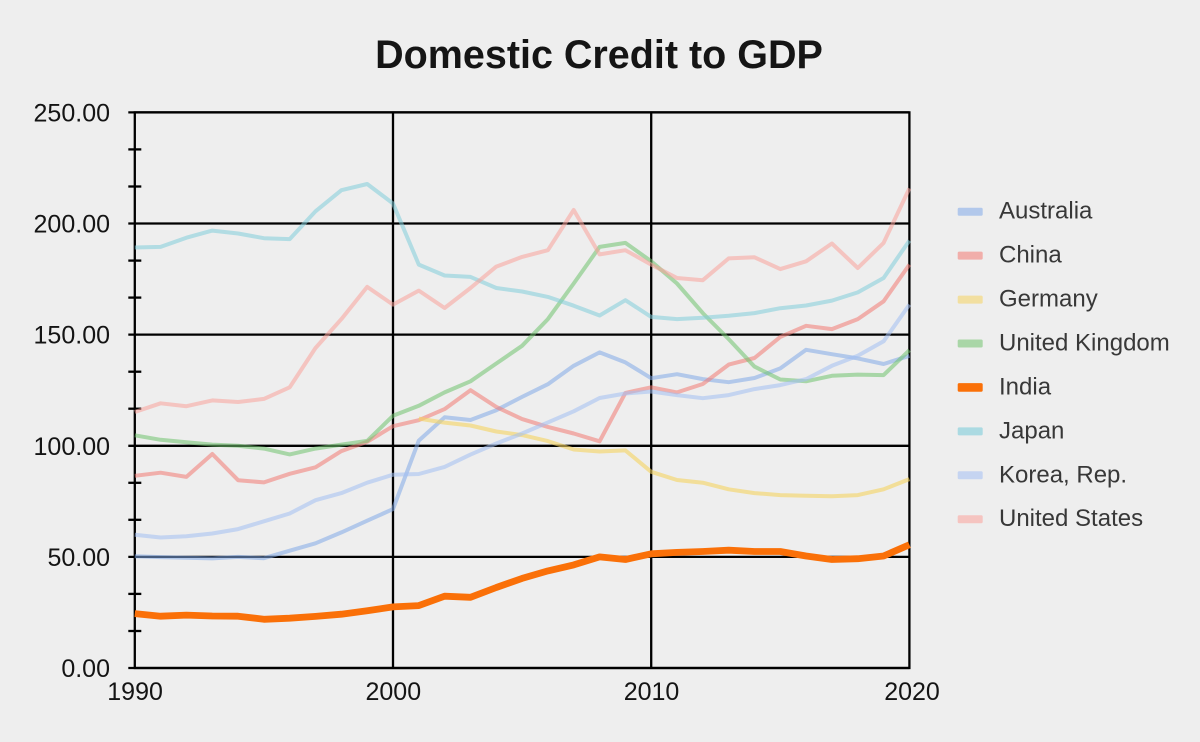  I want to click on svg-text: Australia, so click(1046, 211).